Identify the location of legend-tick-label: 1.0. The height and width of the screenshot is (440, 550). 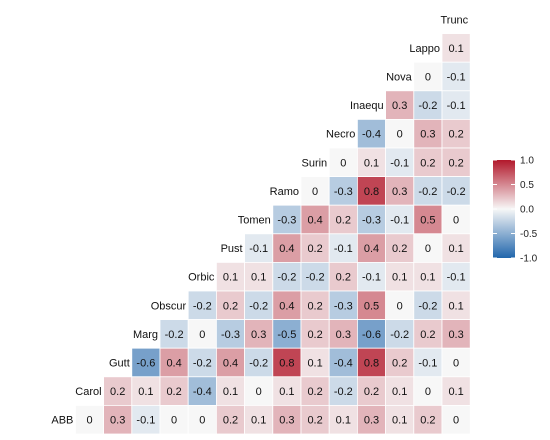
(527, 161).